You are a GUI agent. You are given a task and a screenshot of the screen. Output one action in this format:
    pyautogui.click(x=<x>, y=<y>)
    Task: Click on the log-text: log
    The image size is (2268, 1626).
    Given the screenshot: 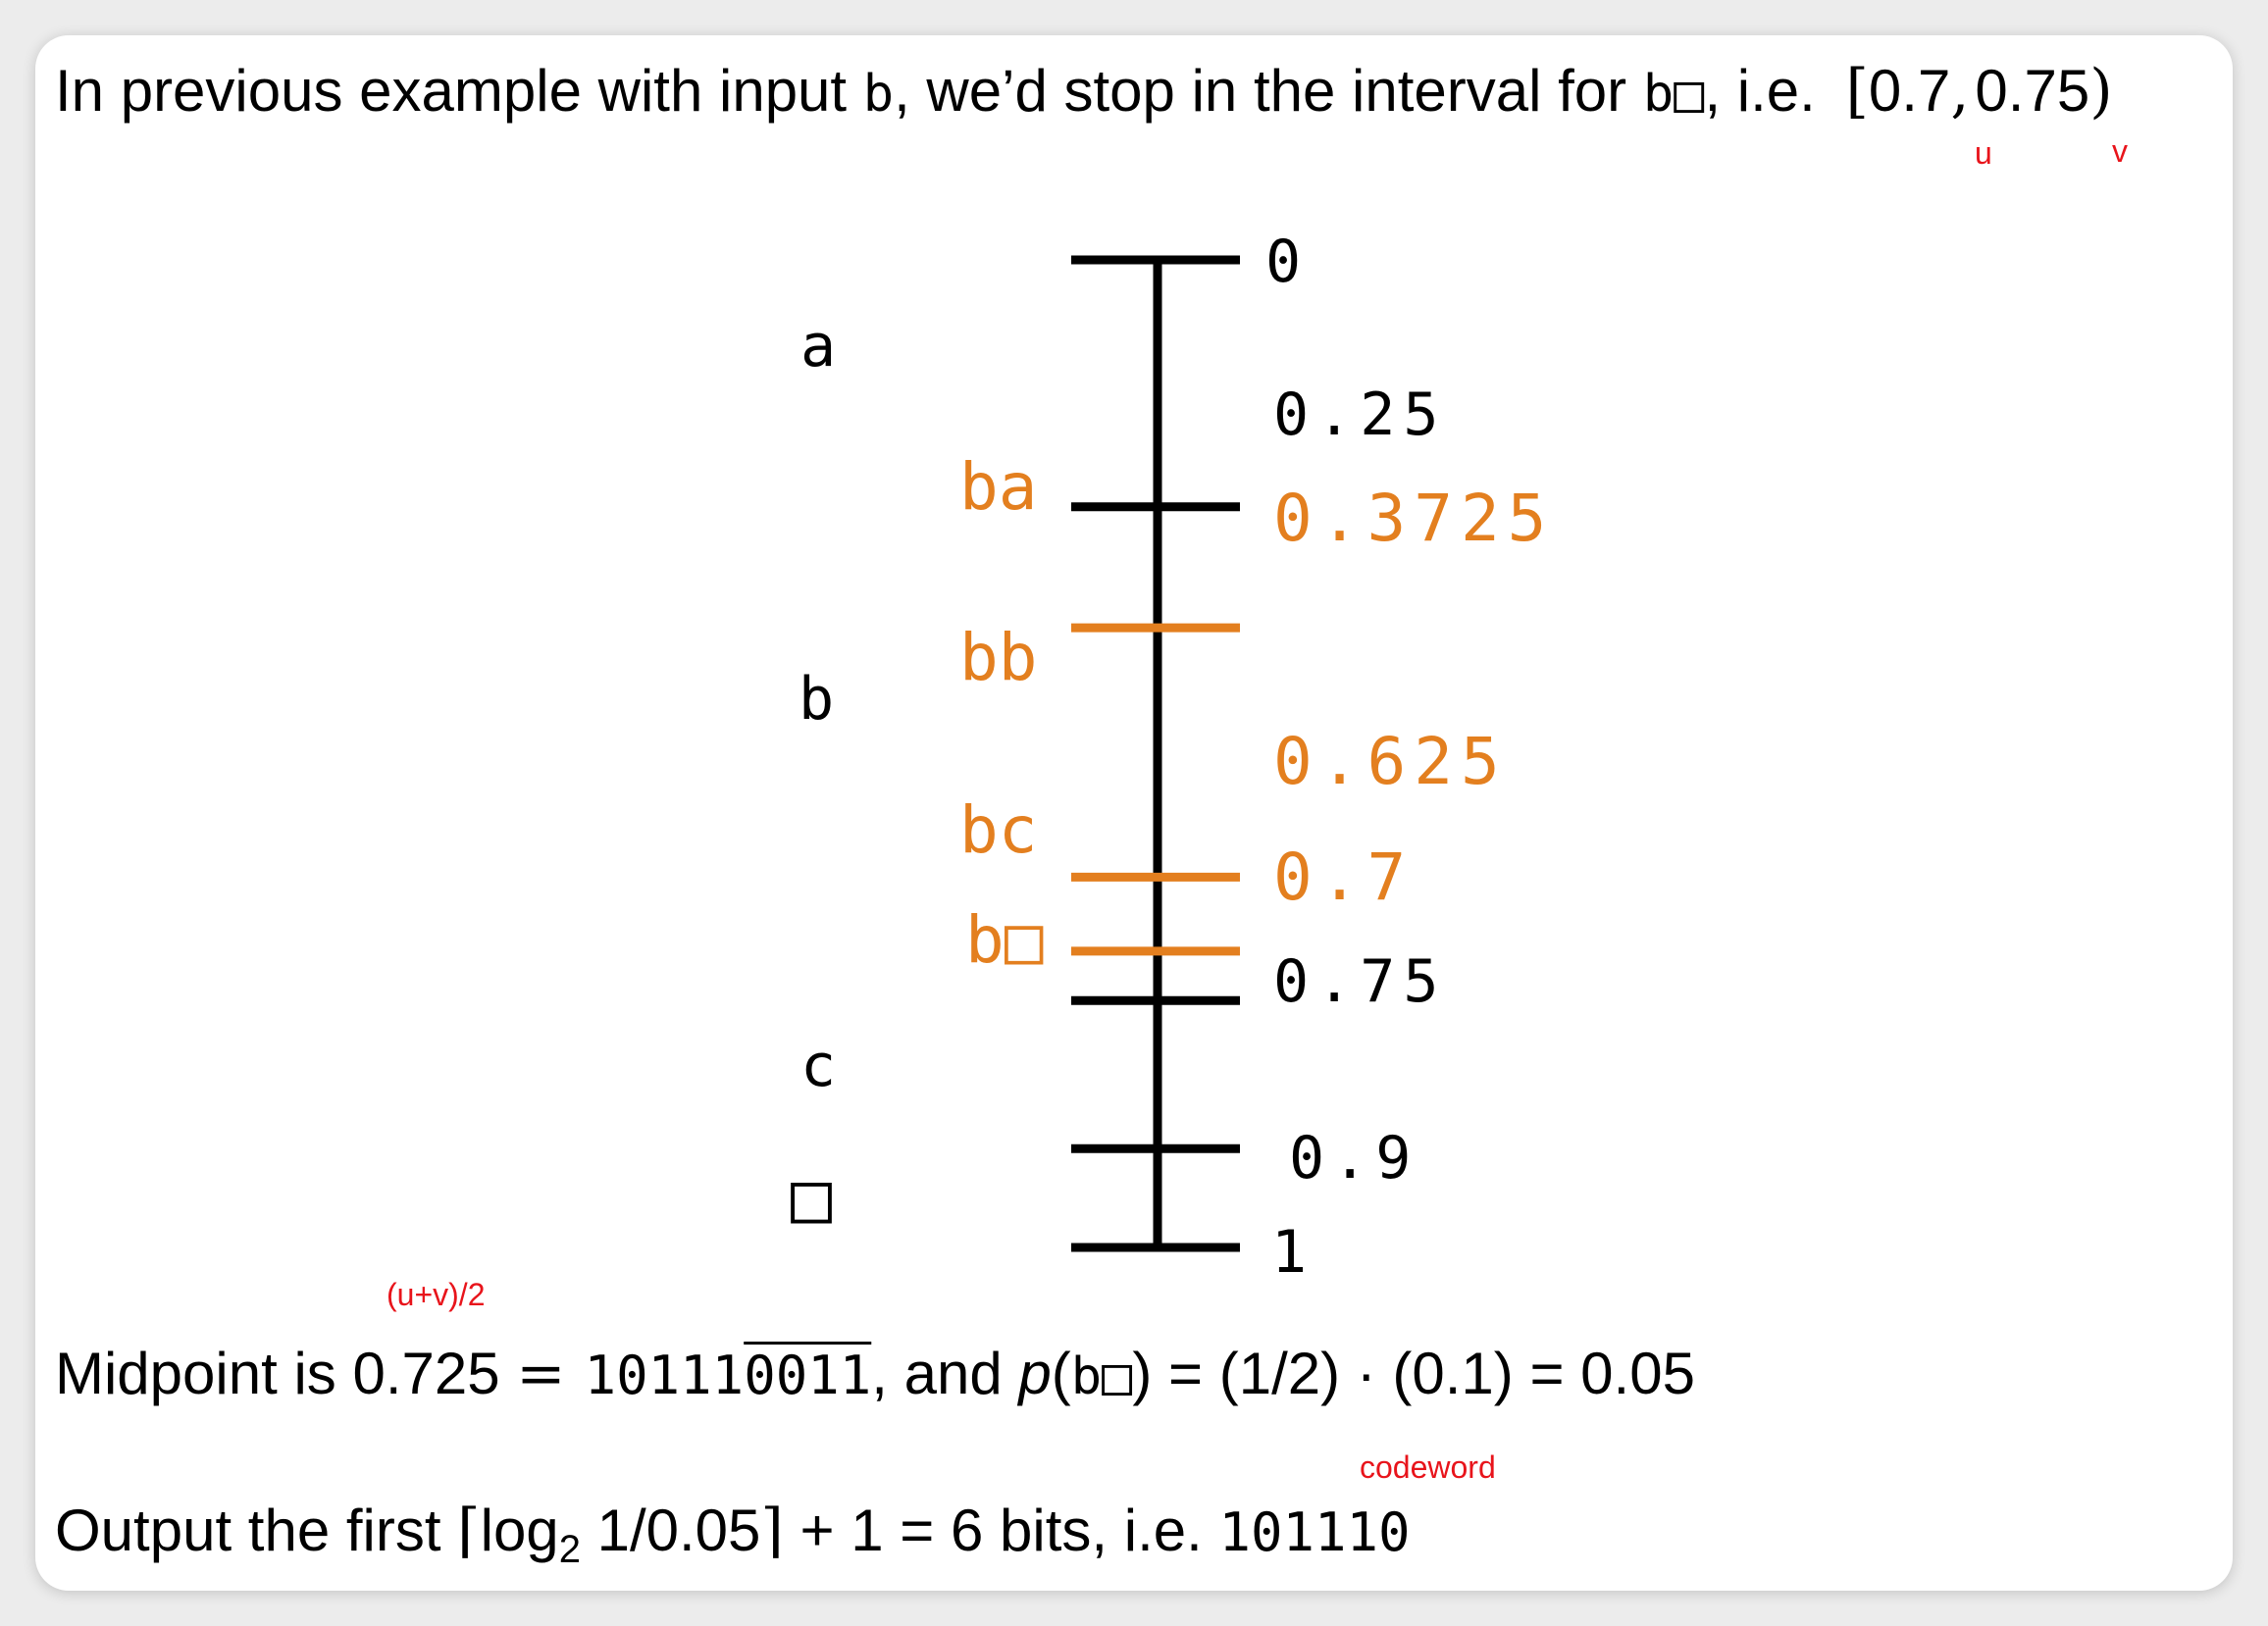 What is the action you would take?
    pyautogui.click(x=520, y=1530)
    